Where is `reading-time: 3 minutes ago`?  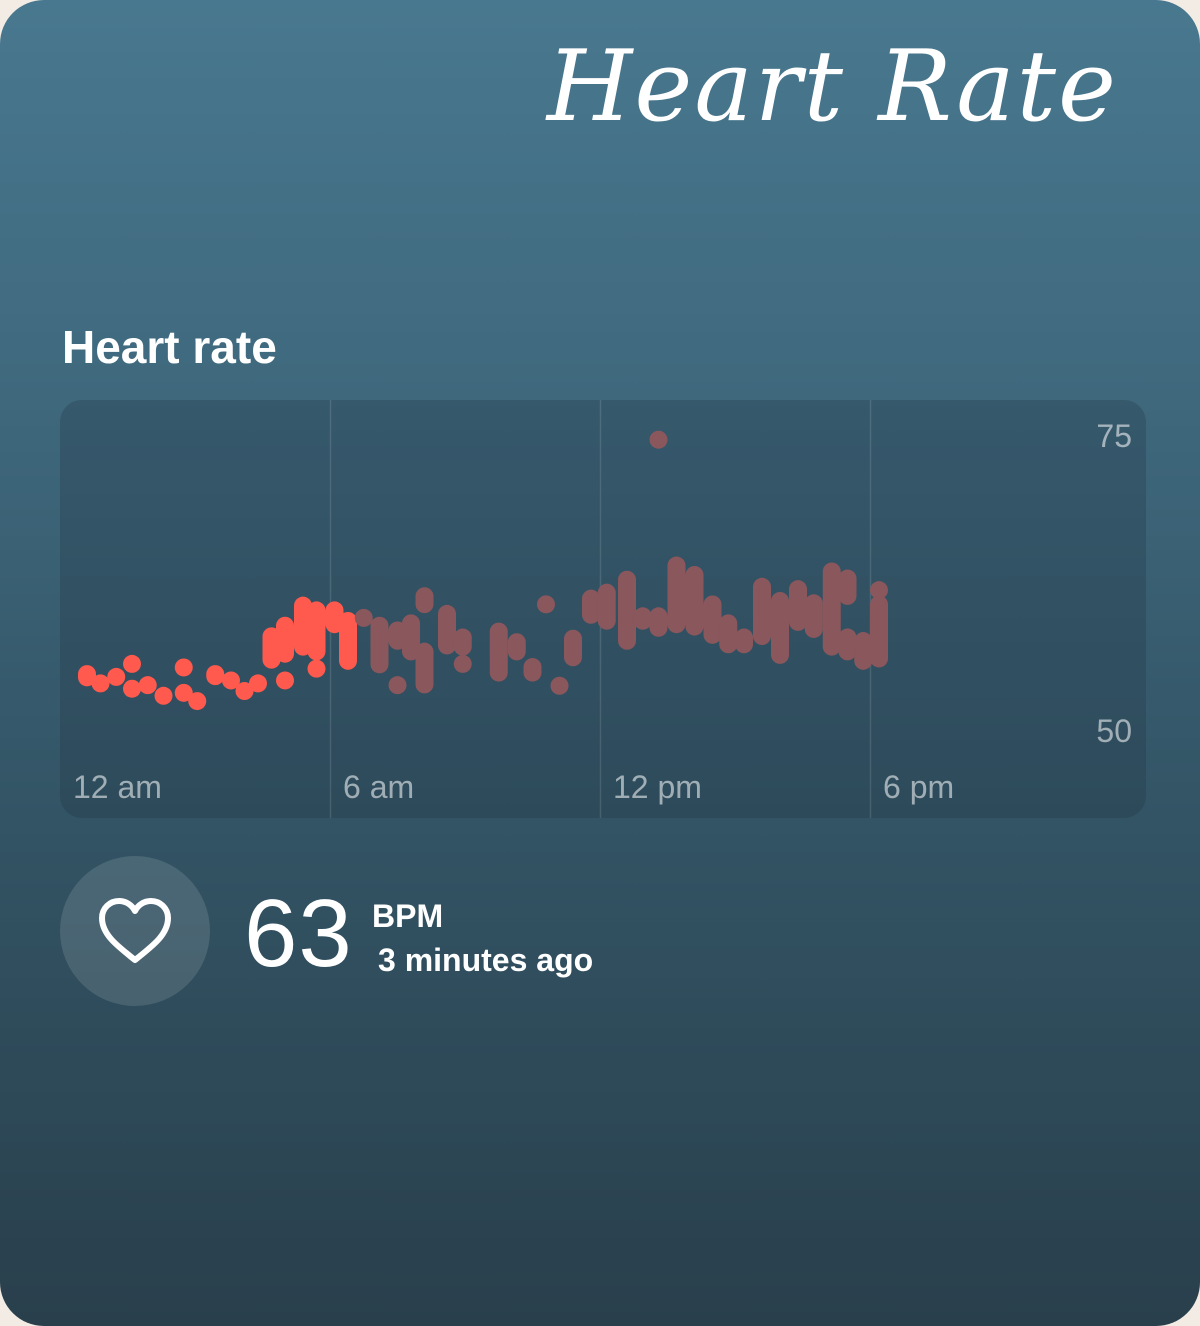
reading-time: 3 minutes ago is located at coordinates (486, 960).